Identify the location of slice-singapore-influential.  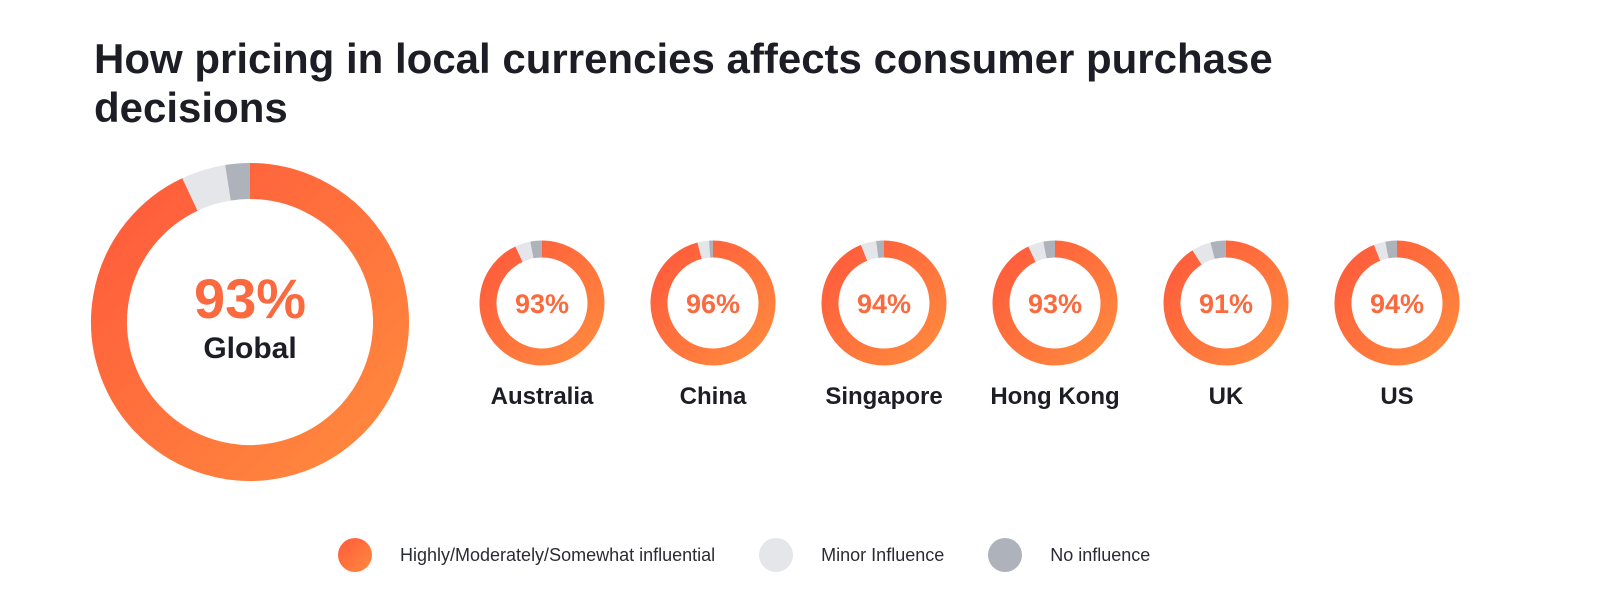
(884, 303).